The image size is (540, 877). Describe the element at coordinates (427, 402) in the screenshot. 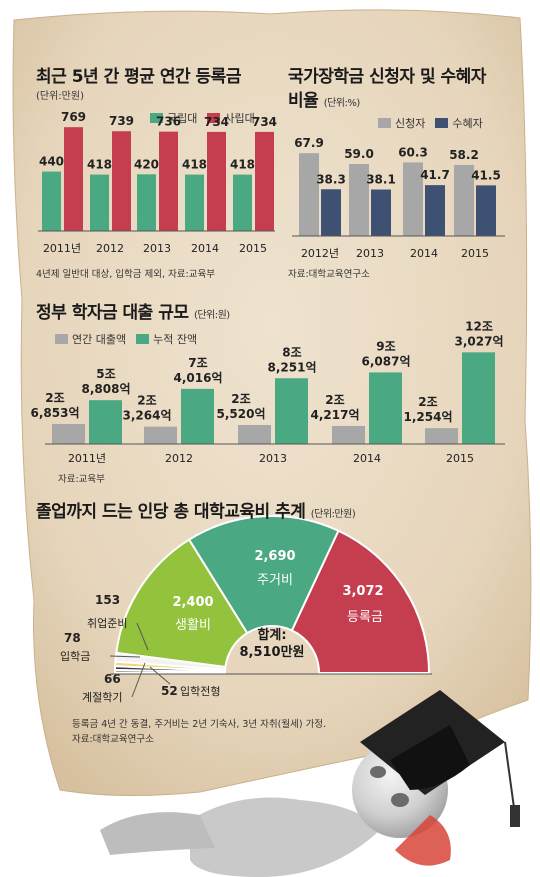

I see `bar-label-annual-4-a: 2조` at that location.